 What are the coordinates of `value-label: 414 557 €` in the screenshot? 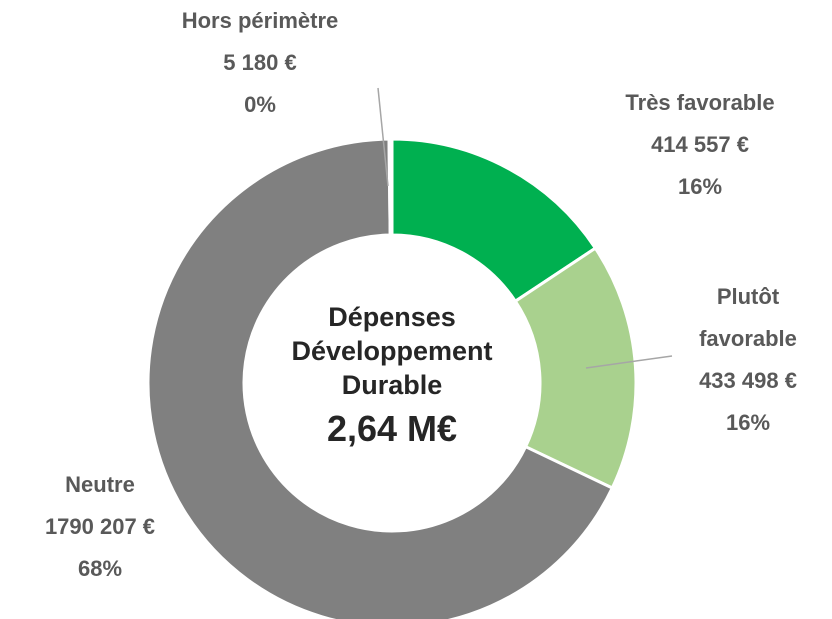 It's located at (700, 144).